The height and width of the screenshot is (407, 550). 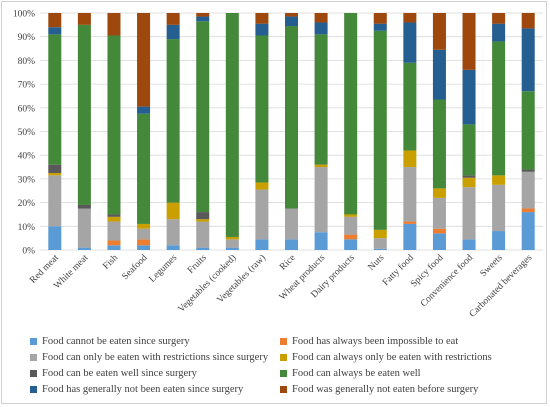 What do you see at coordinates (27, 204) in the screenshot?
I see `y-tick-label: 20%` at bounding box center [27, 204].